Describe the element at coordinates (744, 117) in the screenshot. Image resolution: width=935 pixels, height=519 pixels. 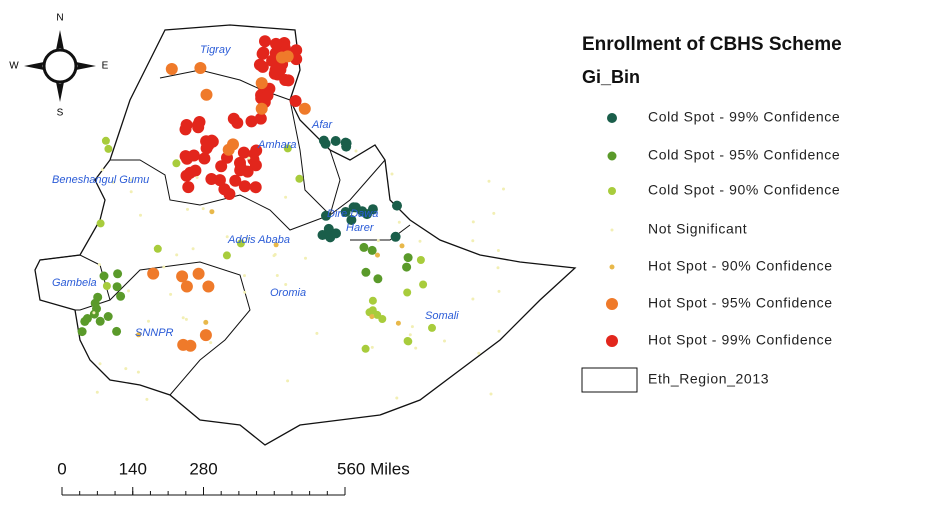
I see `legend-label: Cold Spot - 99% Confidence` at that location.